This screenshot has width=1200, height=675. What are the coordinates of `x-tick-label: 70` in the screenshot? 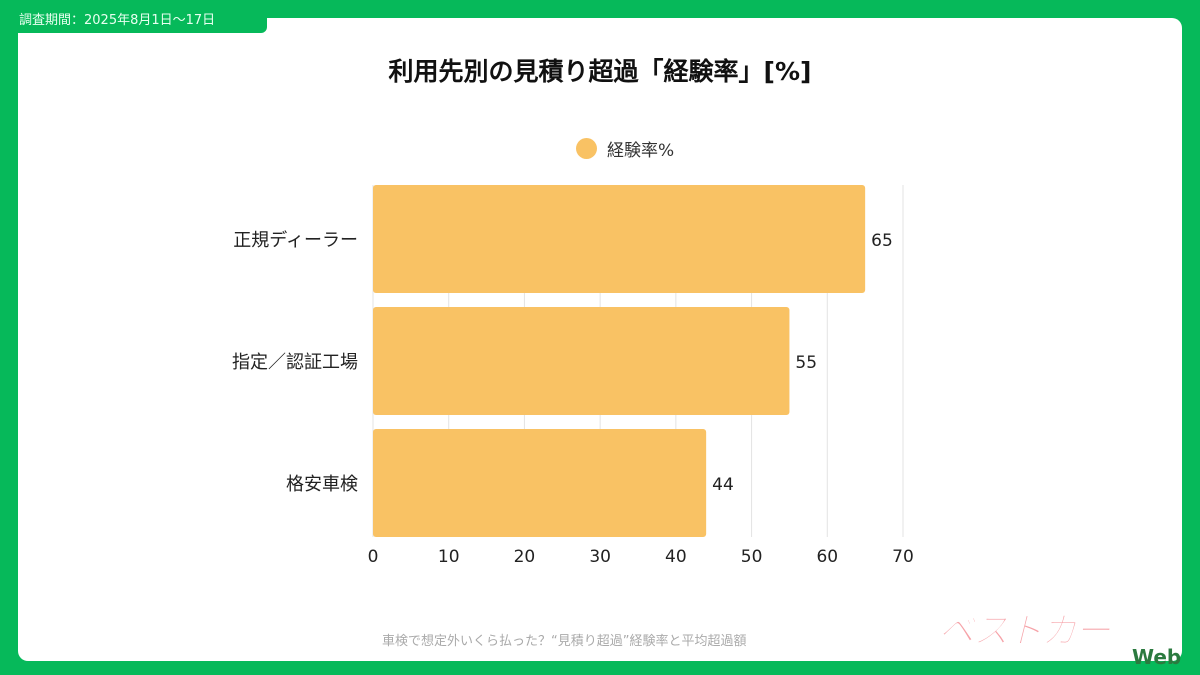 It's located at (903, 557).